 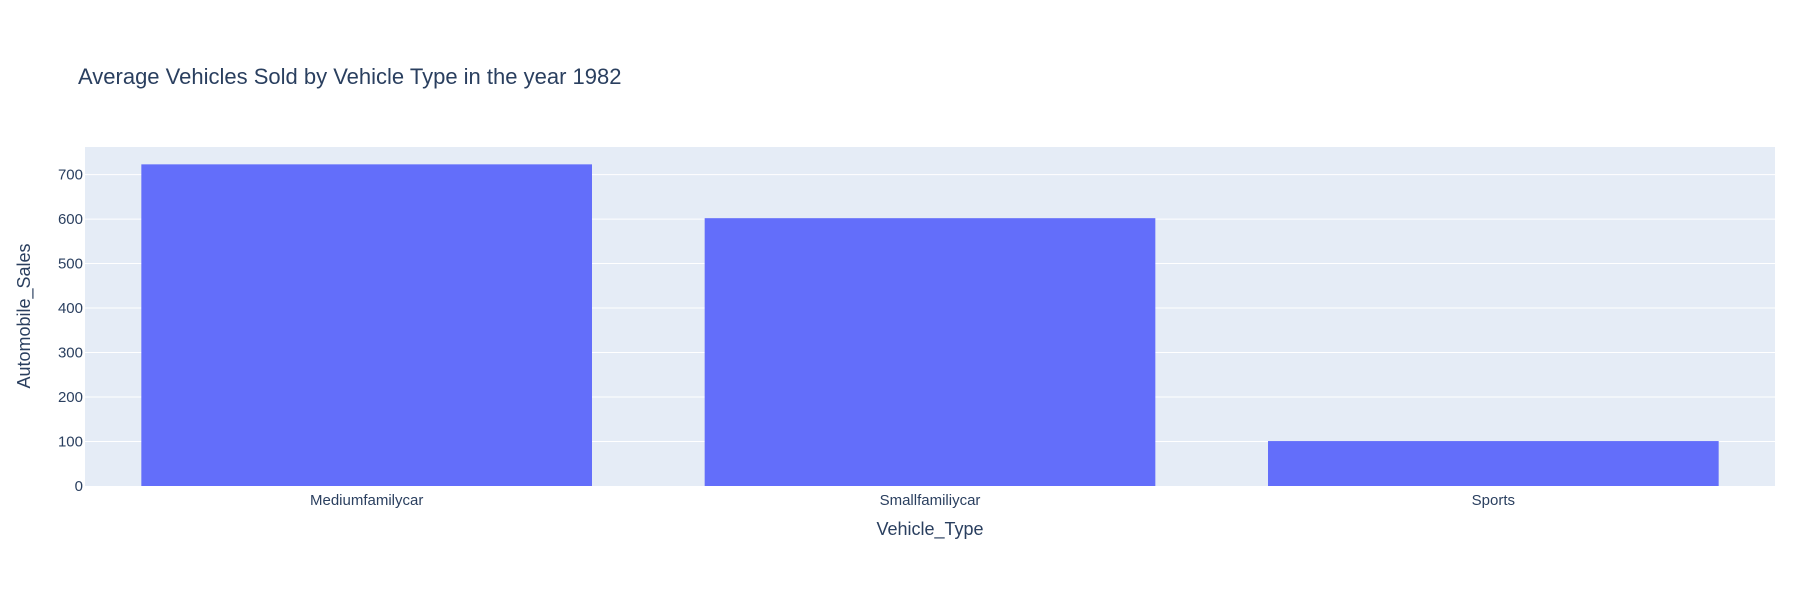 I want to click on x-tick-label: Mediumfamilycar, so click(x=366, y=500).